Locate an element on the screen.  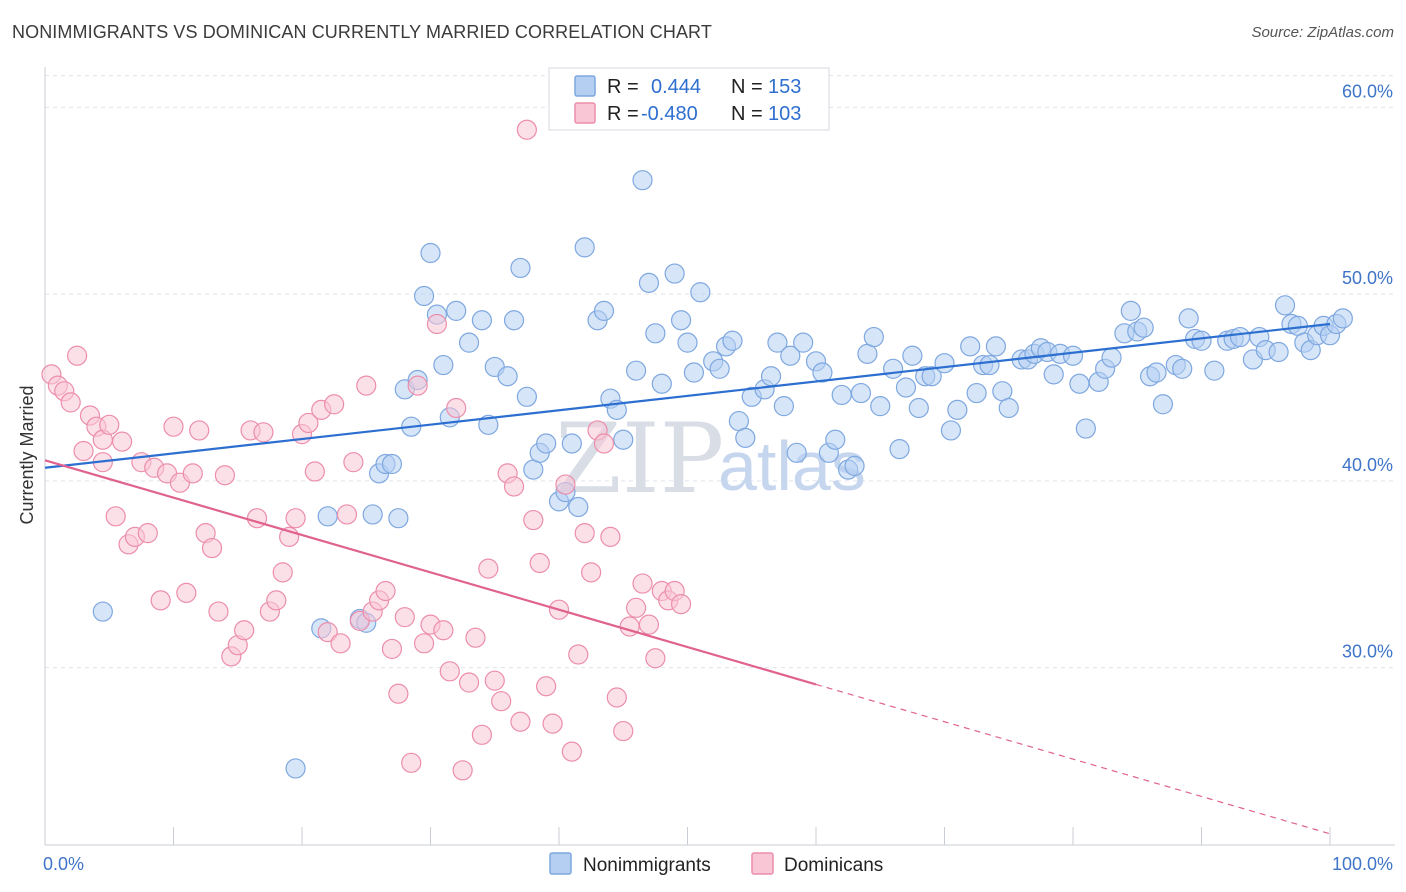
bottom-legend-label-dominicans: Dominicans is located at coordinates (833, 865).